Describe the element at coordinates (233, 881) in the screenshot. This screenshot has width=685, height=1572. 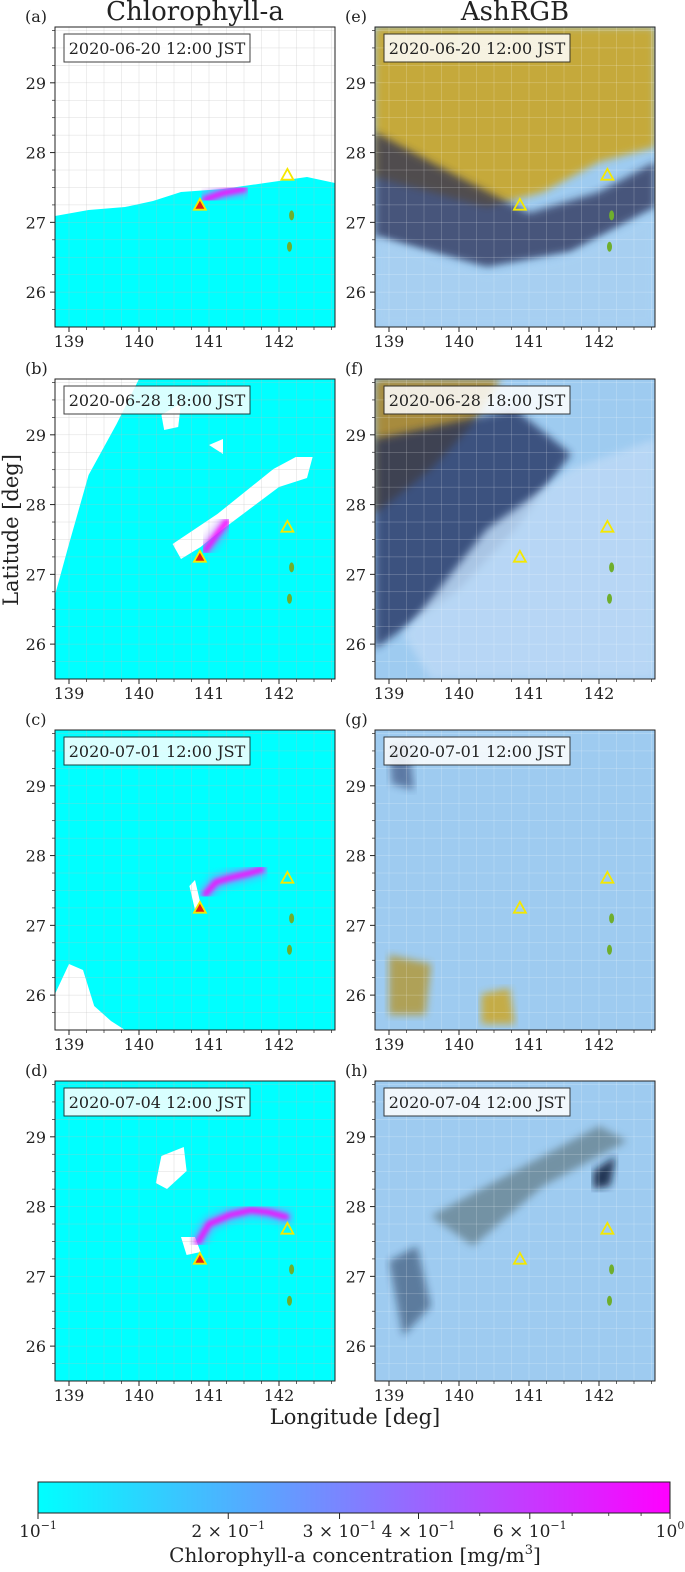
I see `plume-core` at that location.